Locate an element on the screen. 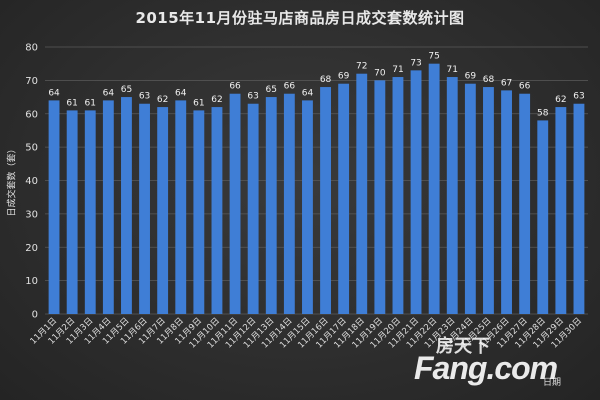 The height and width of the screenshot is (400, 600). y-tick-label: 10 is located at coordinates (31, 281).